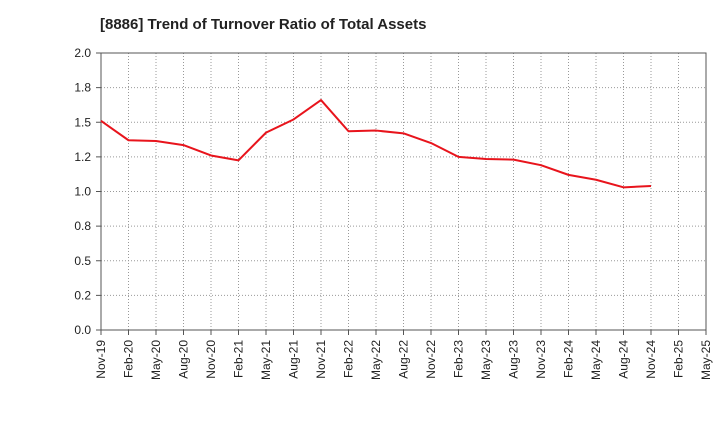  What do you see at coordinates (486, 360) in the screenshot?
I see `x-tick-label: May-23` at bounding box center [486, 360].